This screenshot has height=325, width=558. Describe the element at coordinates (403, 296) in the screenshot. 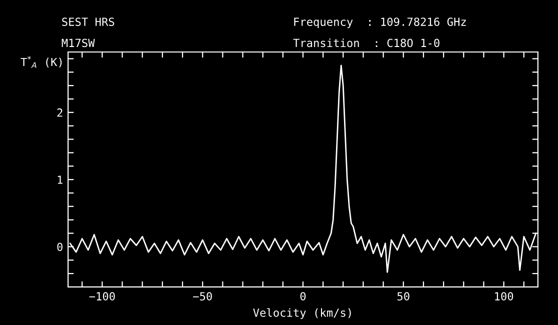

I see `x-tick-label: 50` at that location.